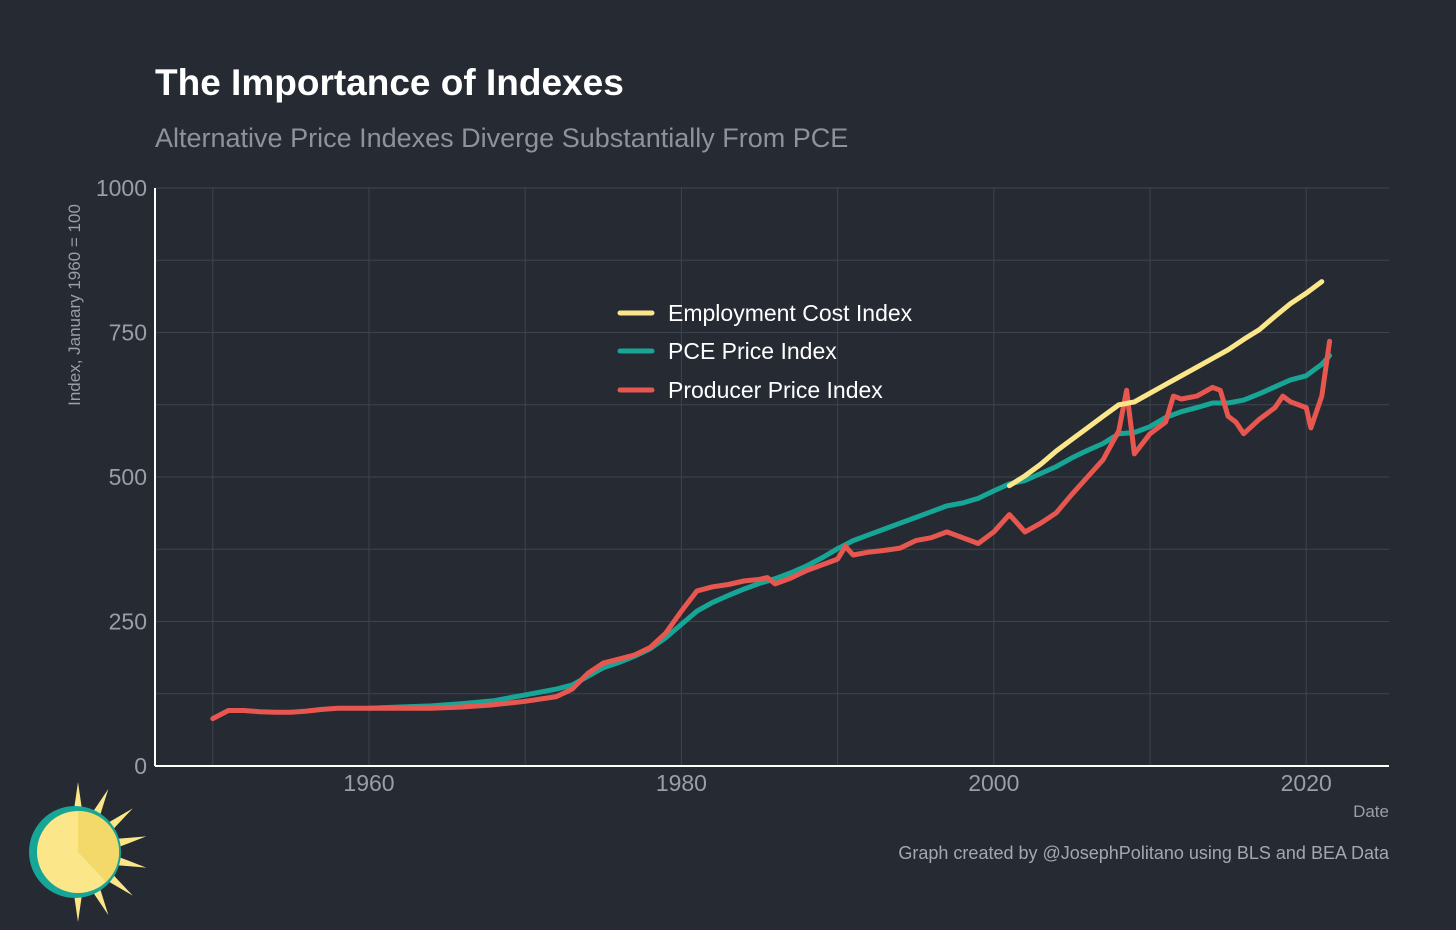 This screenshot has width=1456, height=930. I want to click on y-tick-label: 0, so click(140, 766).